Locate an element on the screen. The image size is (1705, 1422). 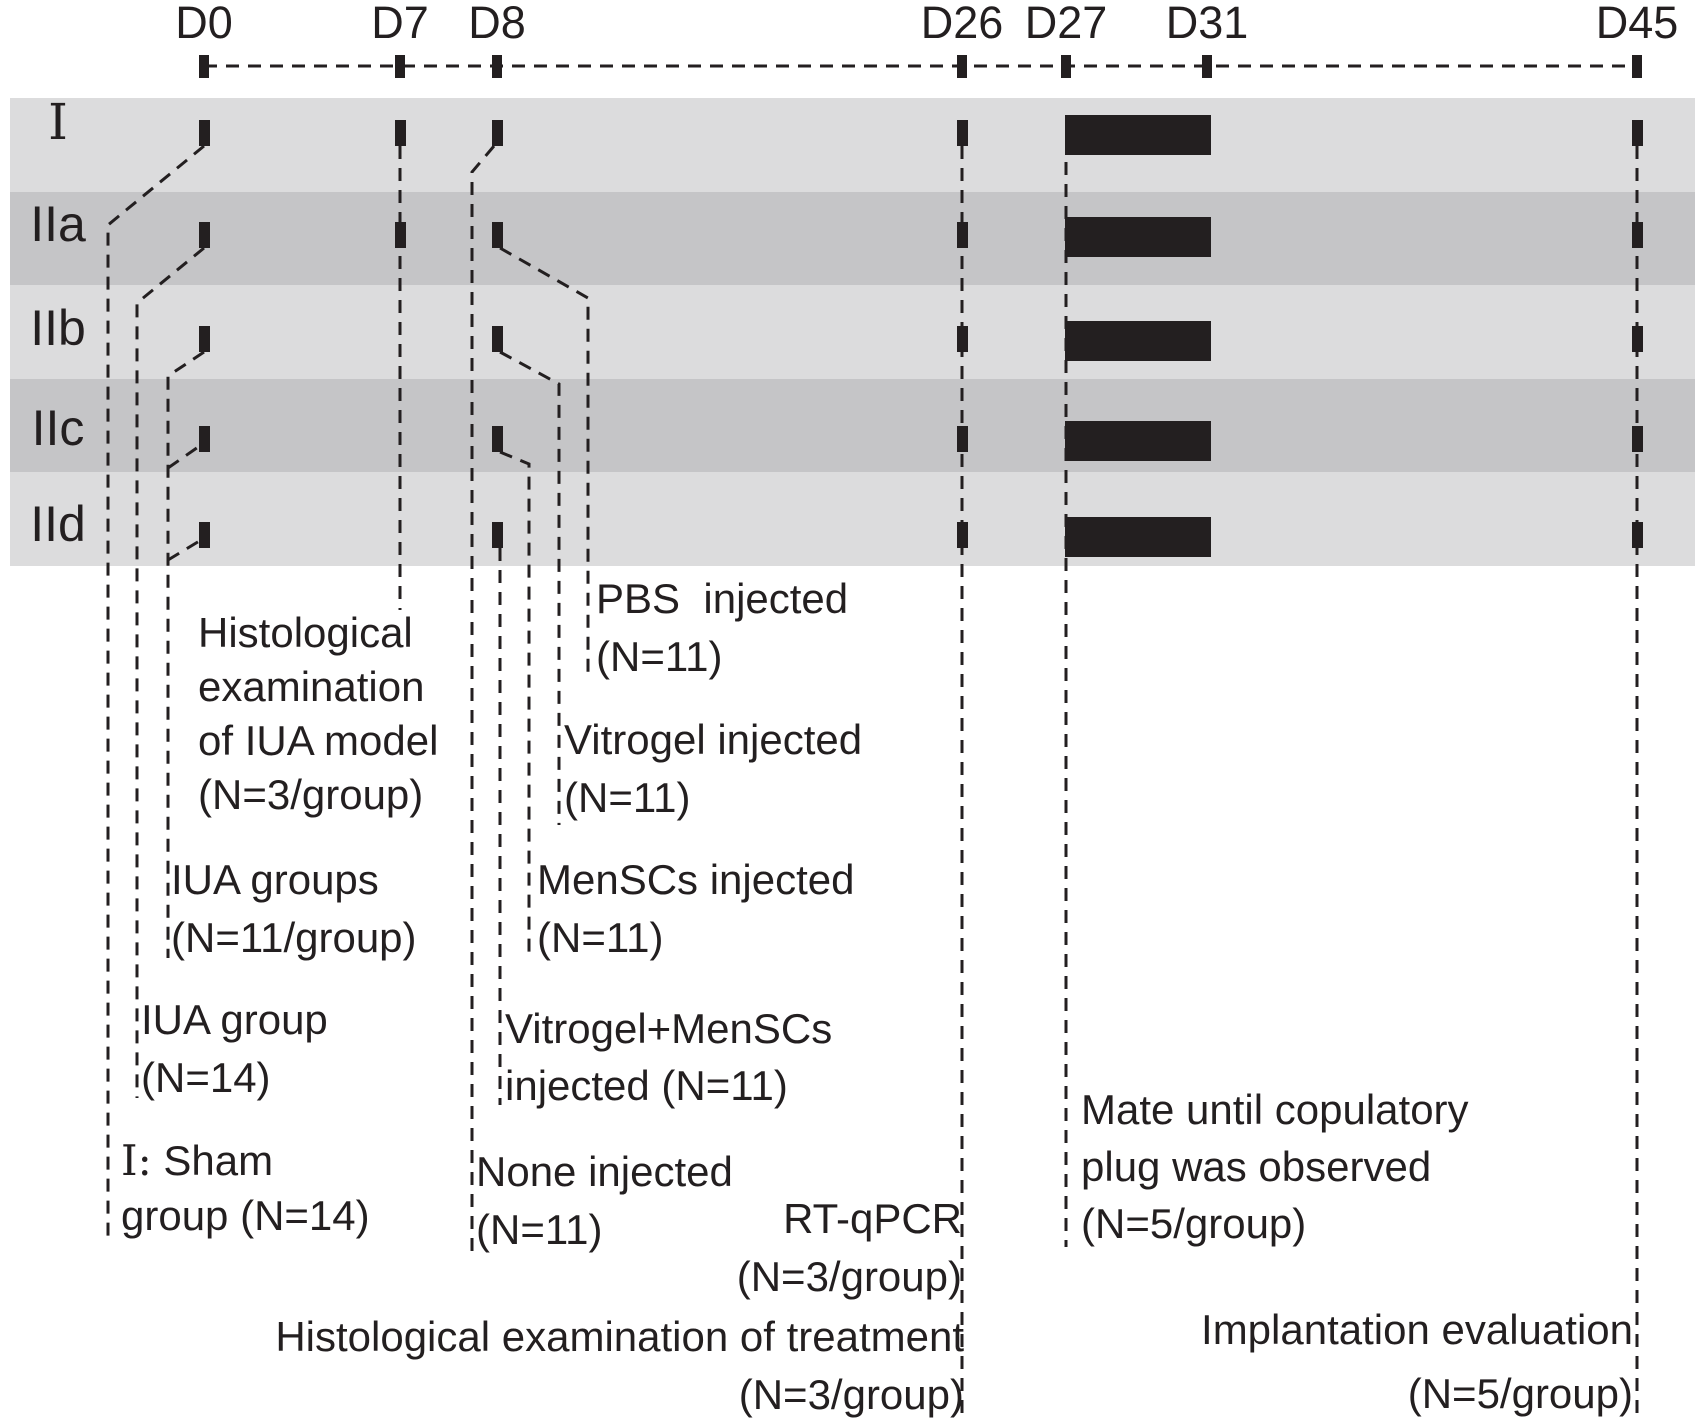
timeline-tick-D8 is located at coordinates (497, 66).